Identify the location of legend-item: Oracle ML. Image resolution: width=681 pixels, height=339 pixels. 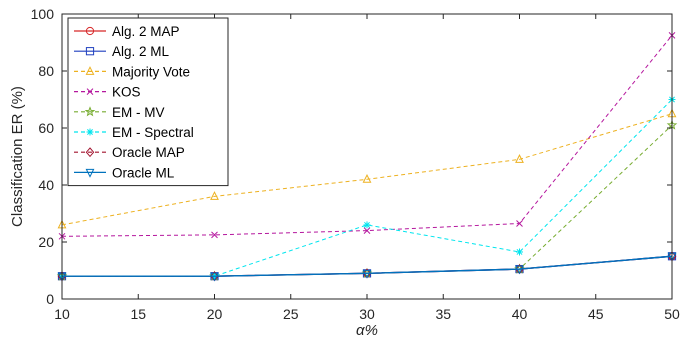
(124, 172).